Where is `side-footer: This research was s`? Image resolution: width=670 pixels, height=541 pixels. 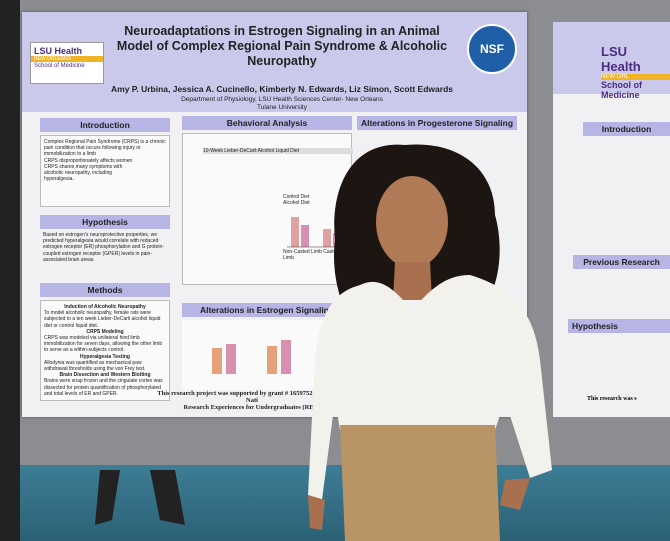 side-footer: This research was s is located at coordinates (612, 399).